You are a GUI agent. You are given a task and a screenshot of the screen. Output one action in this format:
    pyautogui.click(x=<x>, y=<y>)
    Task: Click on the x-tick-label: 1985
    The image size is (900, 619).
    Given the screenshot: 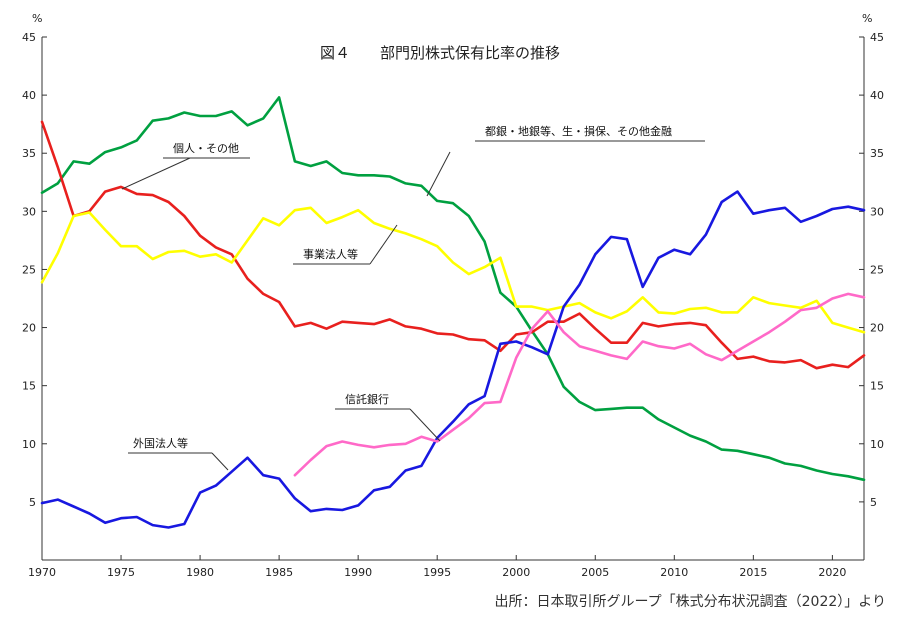 What is the action you would take?
    pyautogui.click(x=279, y=572)
    